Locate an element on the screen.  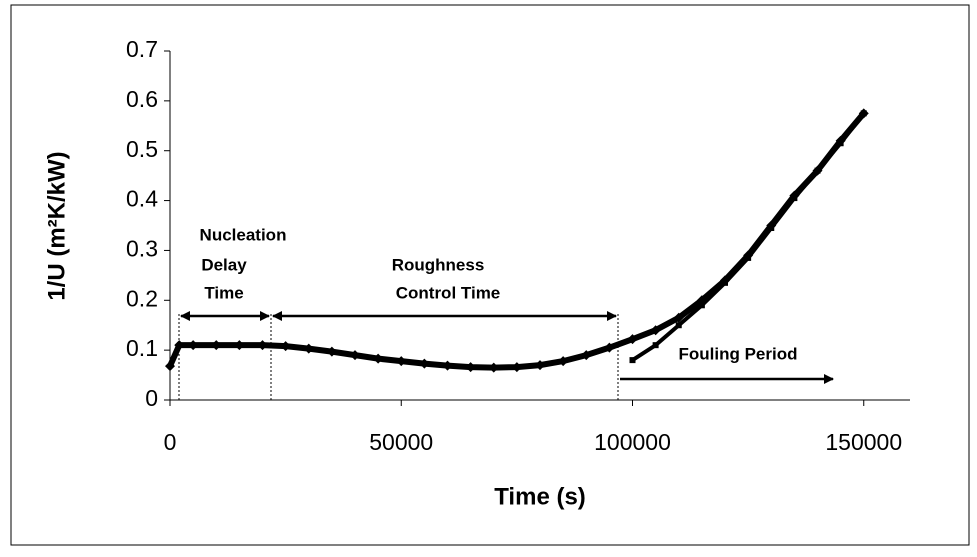
x-tick-label: 50000 is located at coordinates (401, 442).